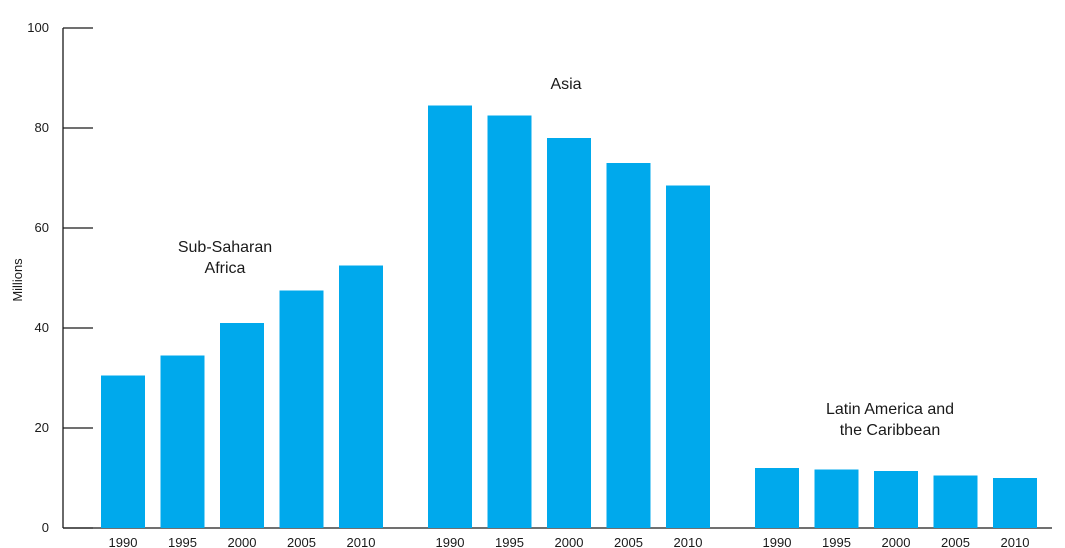 The height and width of the screenshot is (548, 1065). I want to click on group-label: Asia, so click(565, 84).